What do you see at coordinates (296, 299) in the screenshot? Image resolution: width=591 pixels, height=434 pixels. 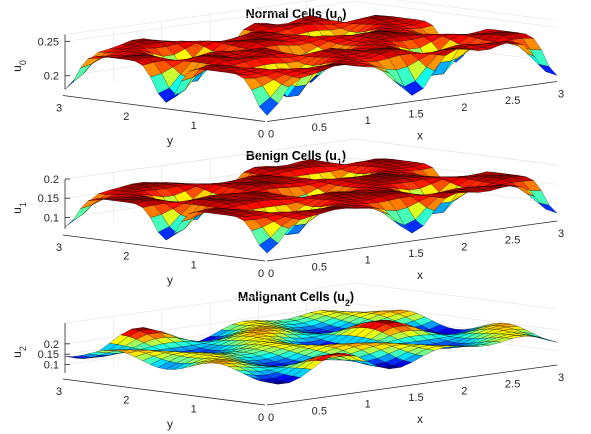 I see `panel-title: Malignant Cells (u2)` at bounding box center [296, 299].